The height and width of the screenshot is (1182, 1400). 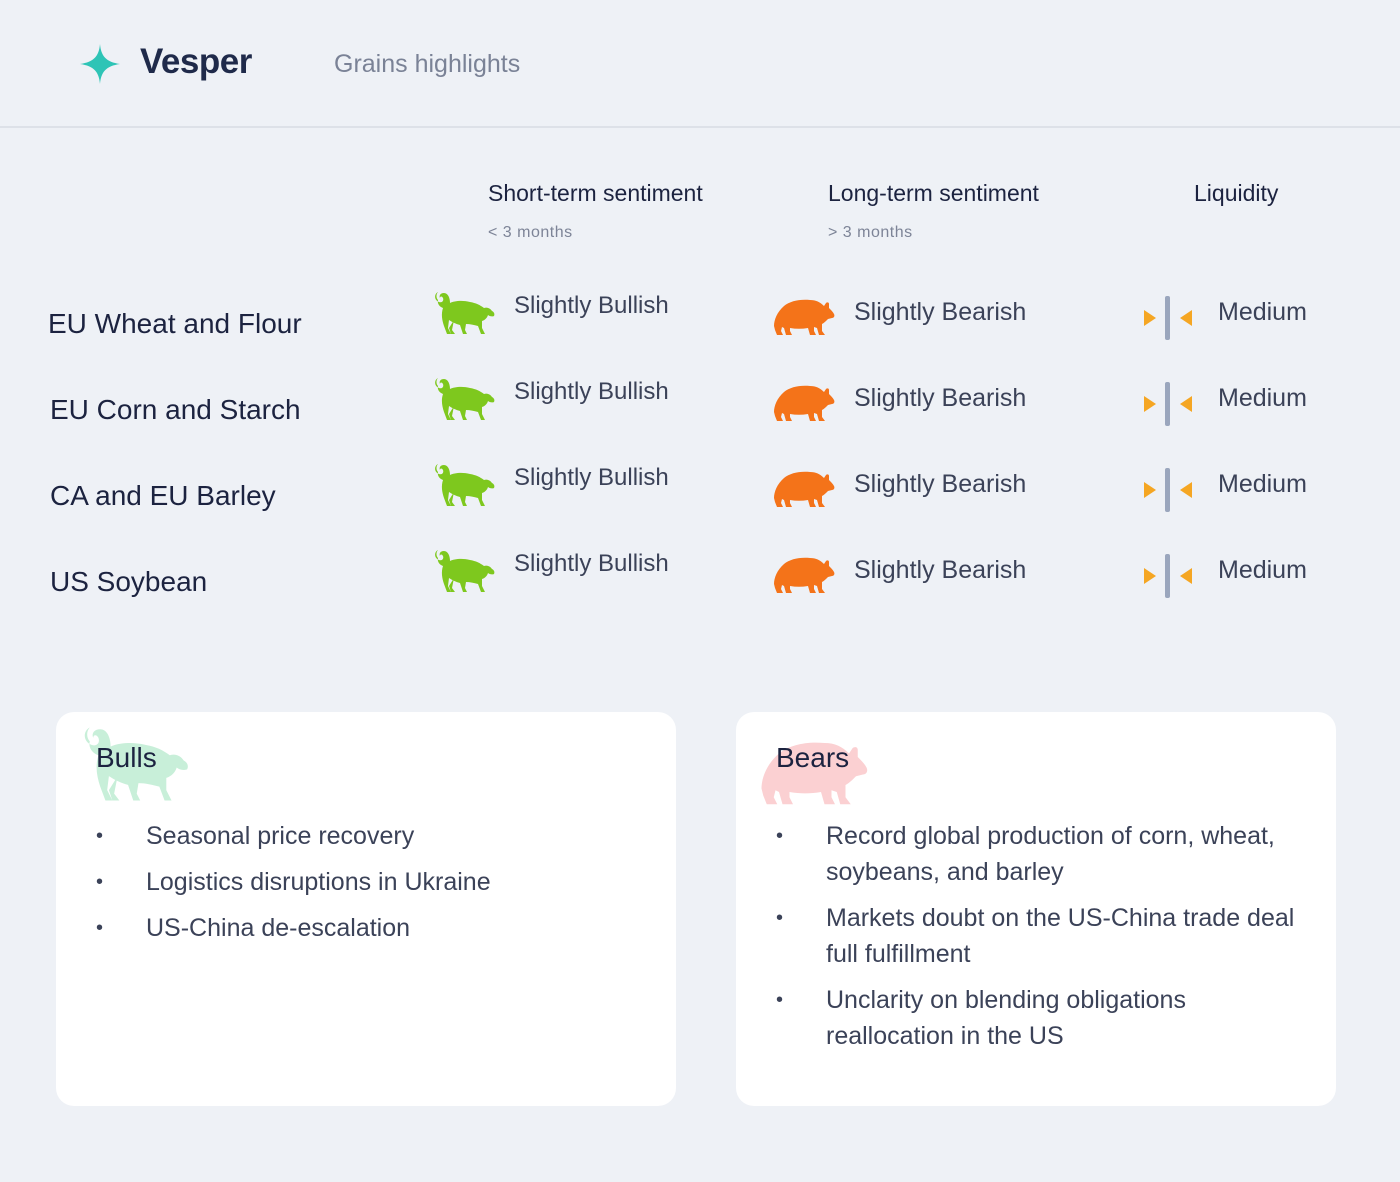 What do you see at coordinates (371, 882) in the screenshot?
I see `list-item: Logistics disruptions in Ukraine` at bounding box center [371, 882].